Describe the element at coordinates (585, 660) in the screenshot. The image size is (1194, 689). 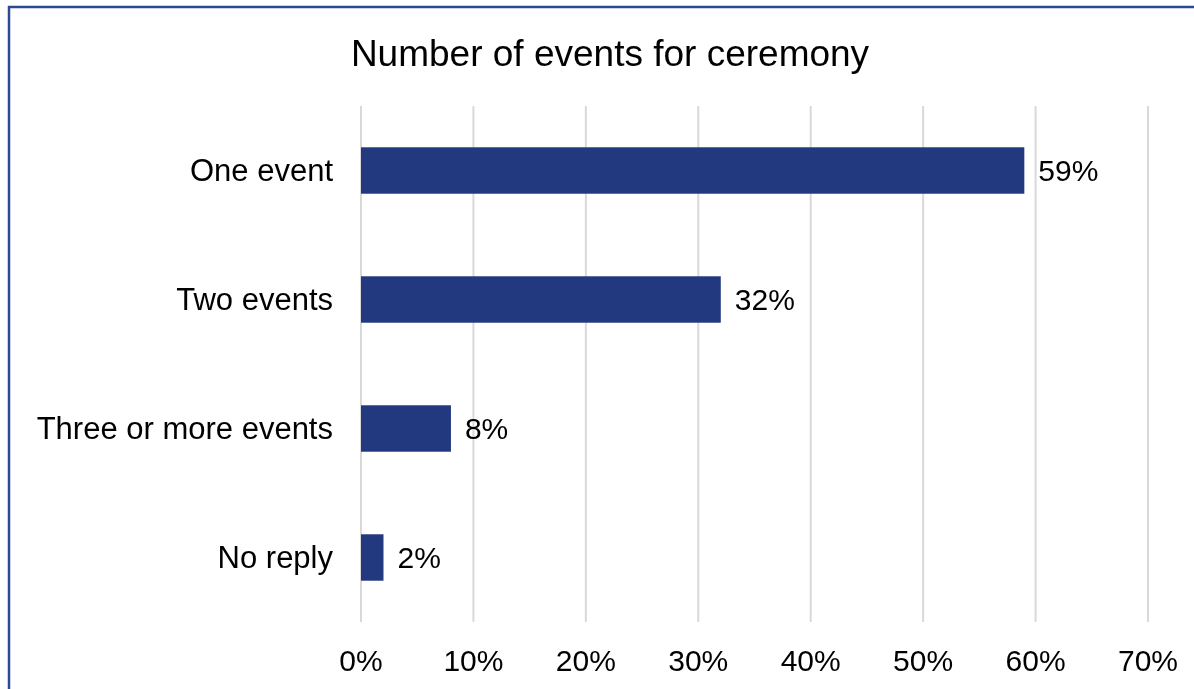
I see `x-tick-label: 20%` at that location.